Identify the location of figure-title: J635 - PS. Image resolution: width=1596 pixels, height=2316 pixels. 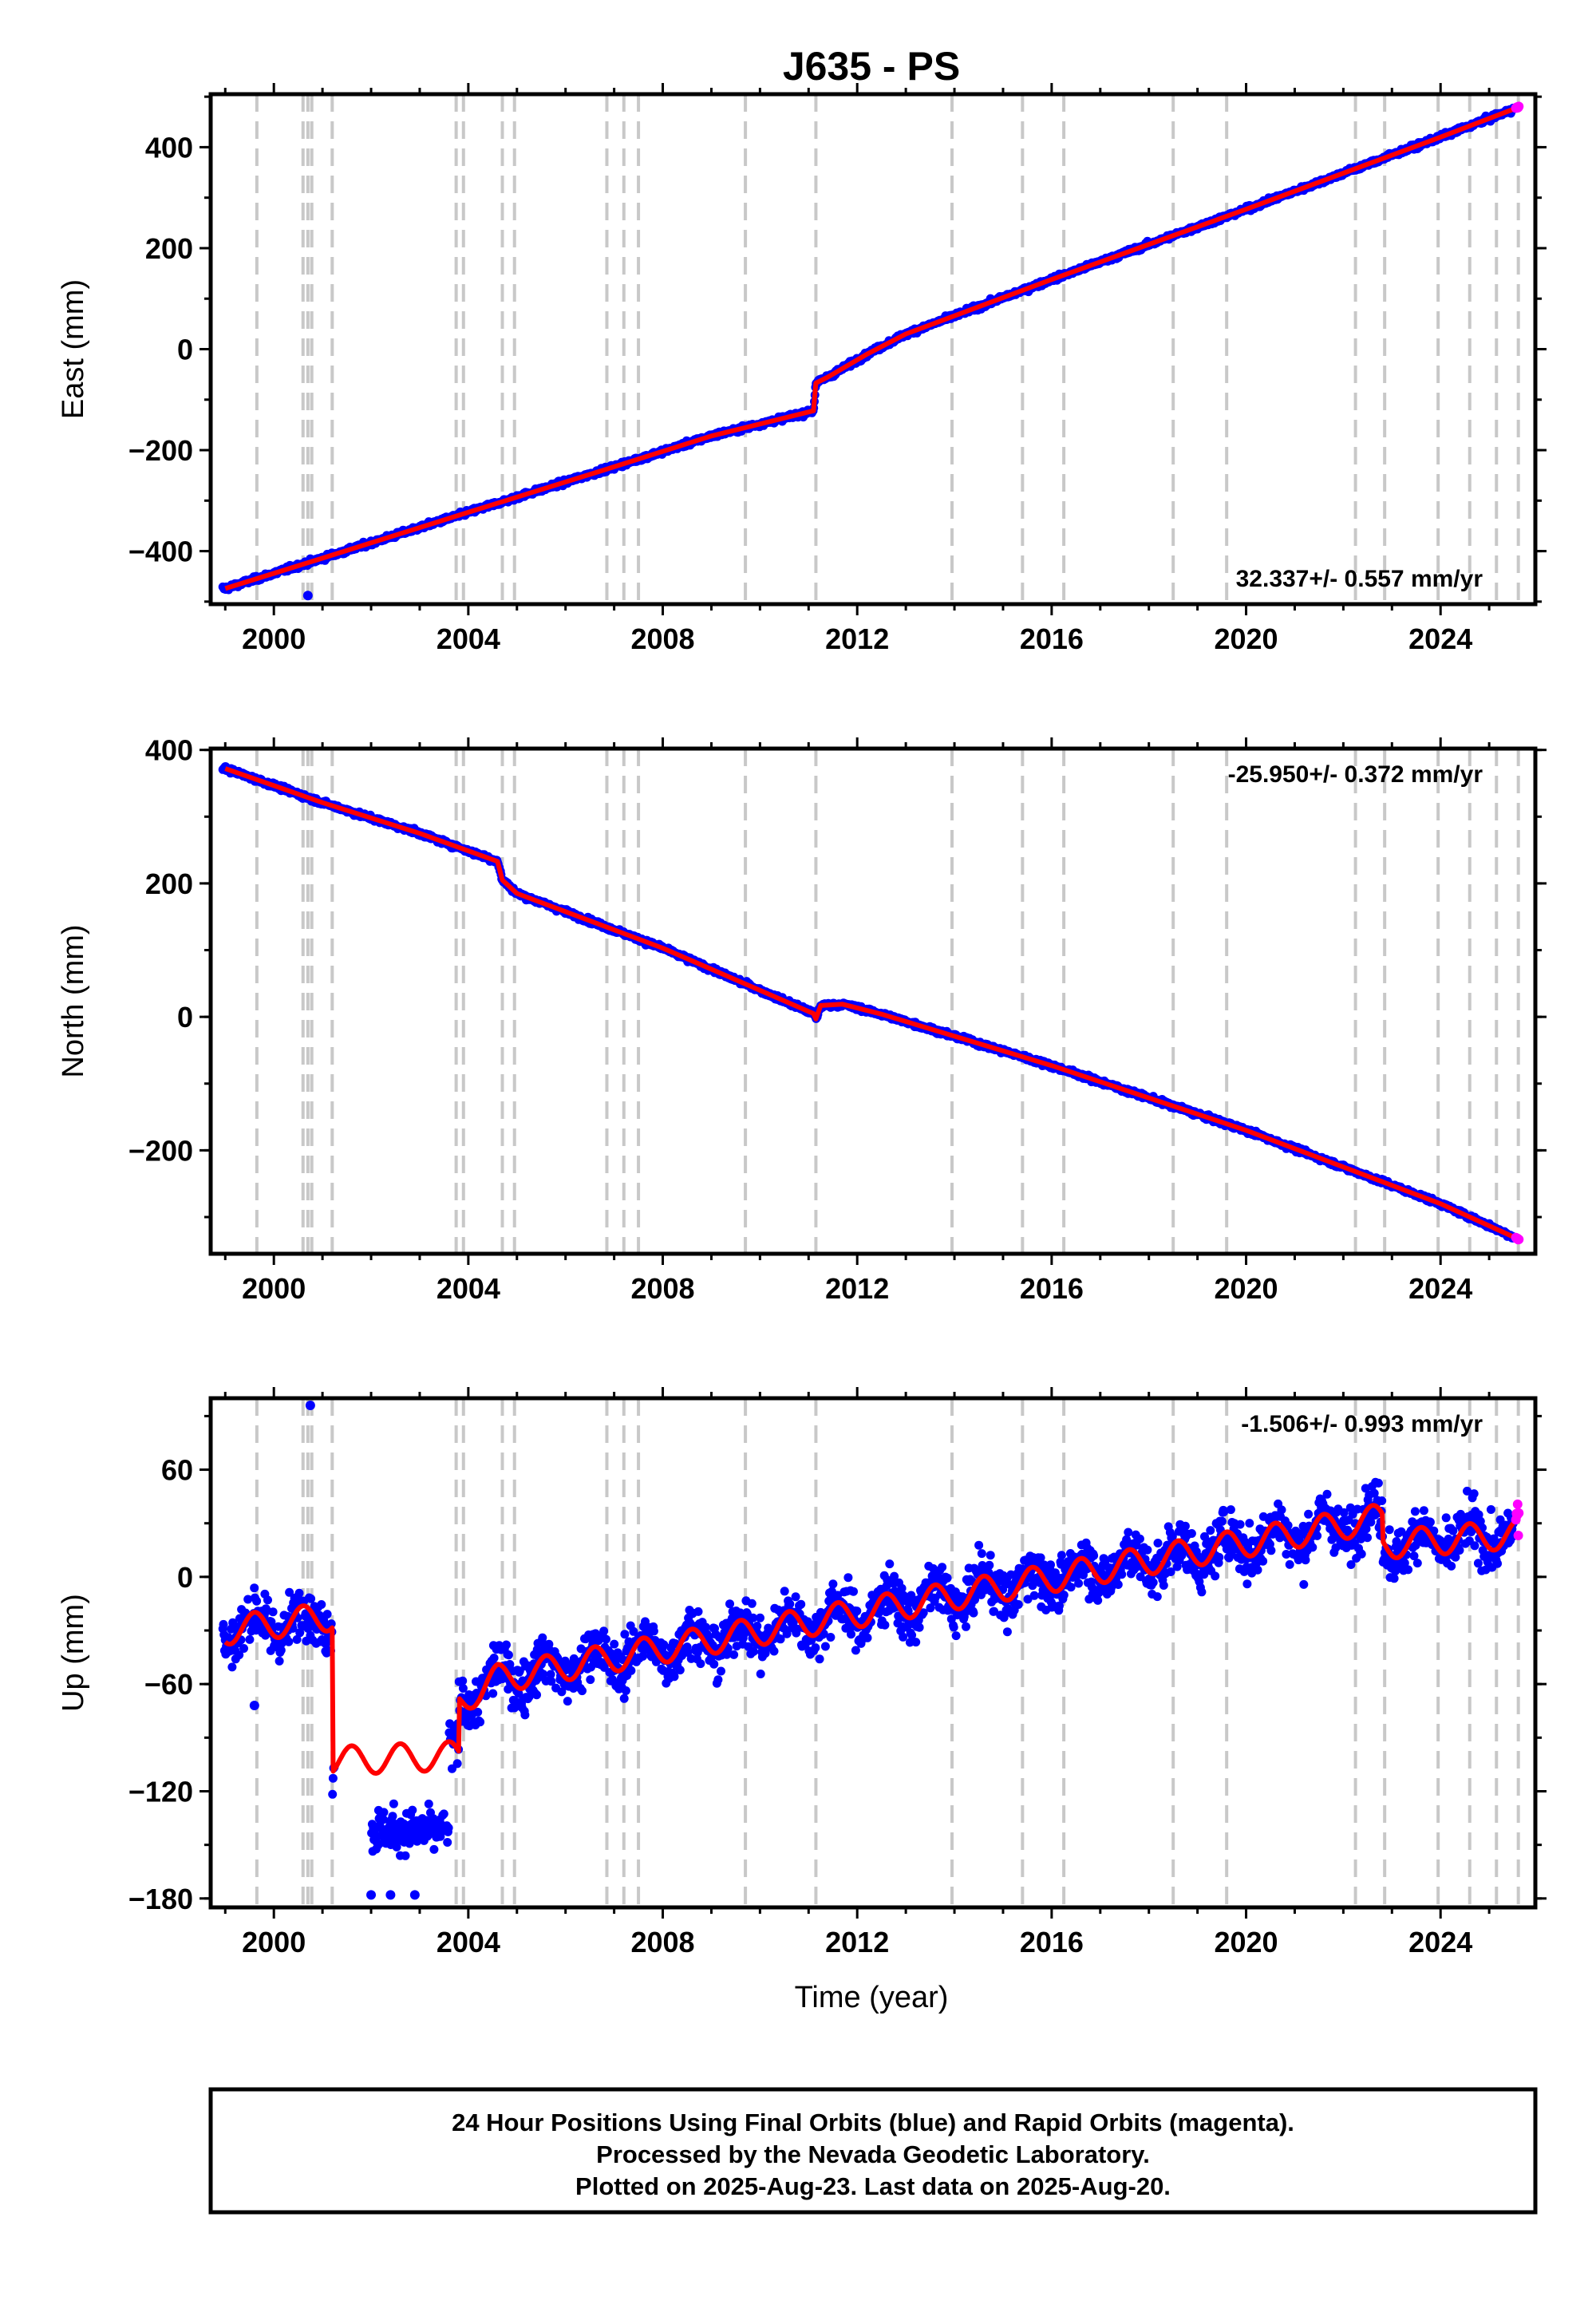
(871, 66).